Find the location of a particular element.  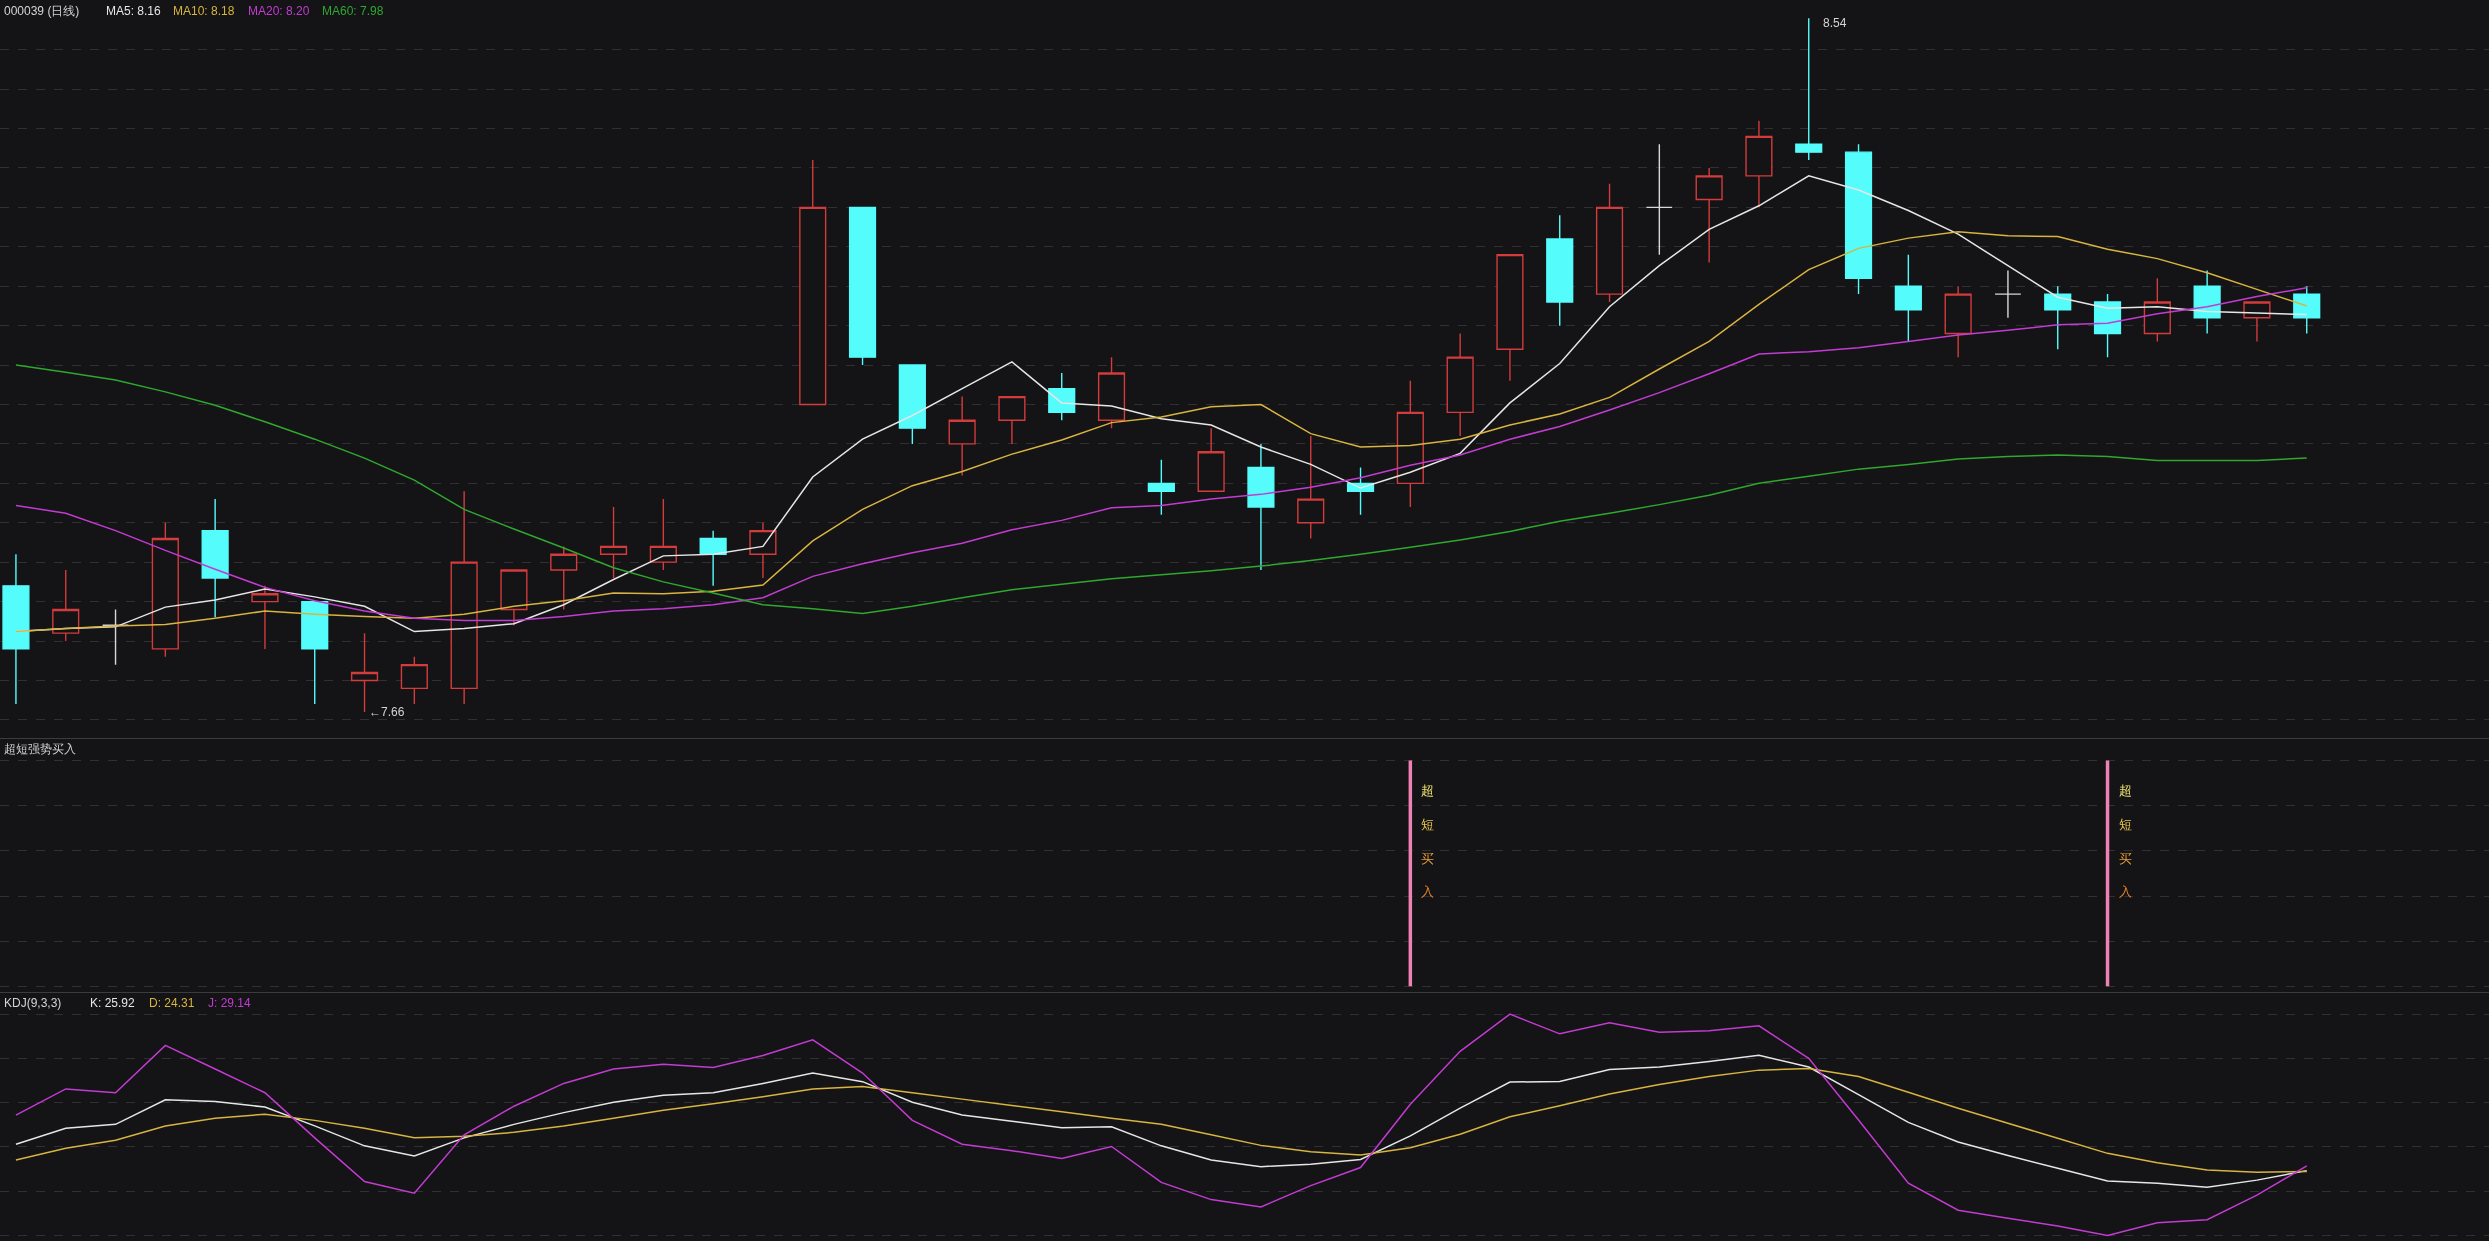

text: MA60: 7.98 is located at coordinates (353, 11).